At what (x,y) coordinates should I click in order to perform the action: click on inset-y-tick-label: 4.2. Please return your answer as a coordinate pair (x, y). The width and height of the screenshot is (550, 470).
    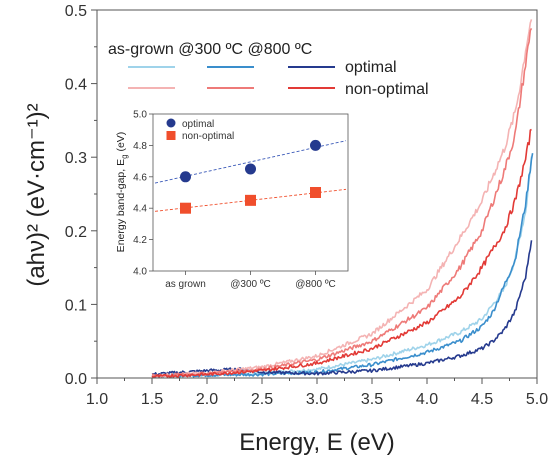
    Looking at the image, I should click on (140, 240).